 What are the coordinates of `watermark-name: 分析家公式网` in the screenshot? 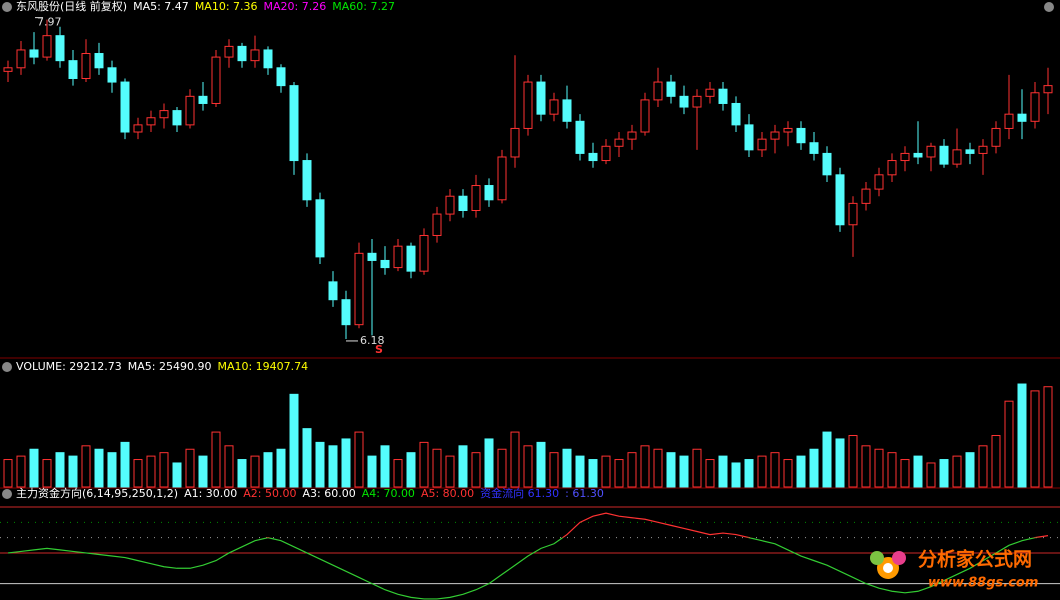 It's located at (975, 559).